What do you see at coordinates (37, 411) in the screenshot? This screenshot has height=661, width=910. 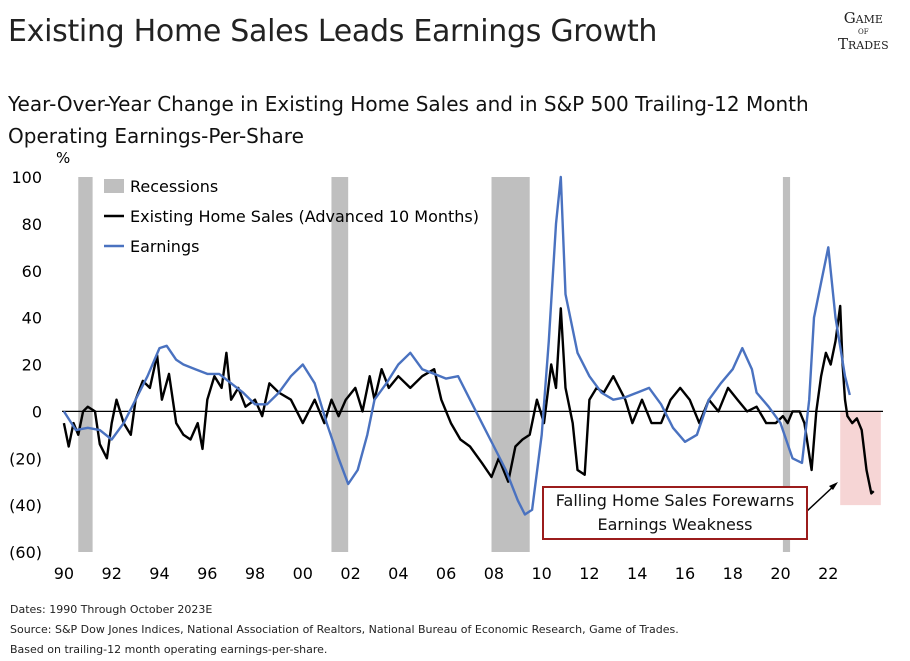 I see `y-tick-label: 0` at bounding box center [37, 411].